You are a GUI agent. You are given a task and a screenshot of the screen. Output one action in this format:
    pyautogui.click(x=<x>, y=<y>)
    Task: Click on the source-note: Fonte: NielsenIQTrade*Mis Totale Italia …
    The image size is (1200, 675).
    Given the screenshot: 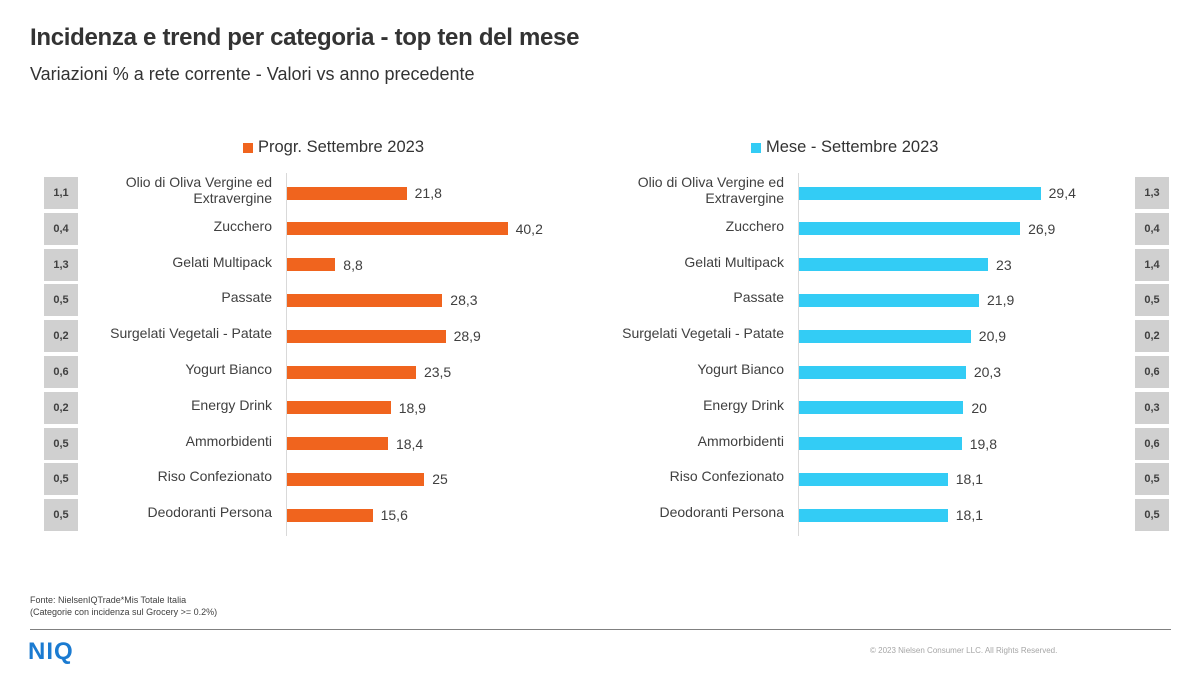 What is the action you would take?
    pyautogui.click(x=123, y=606)
    